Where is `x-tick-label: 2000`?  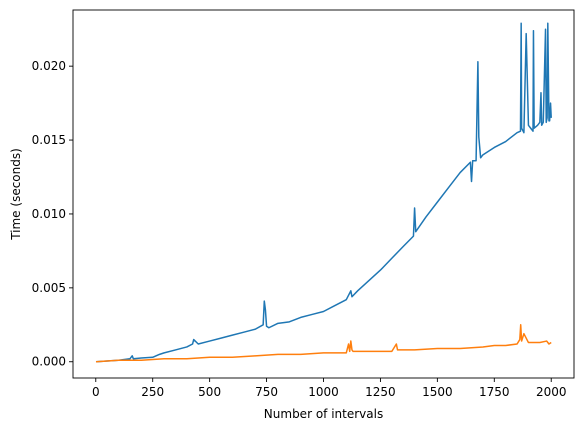 x-tick-label: 2000 is located at coordinates (551, 392).